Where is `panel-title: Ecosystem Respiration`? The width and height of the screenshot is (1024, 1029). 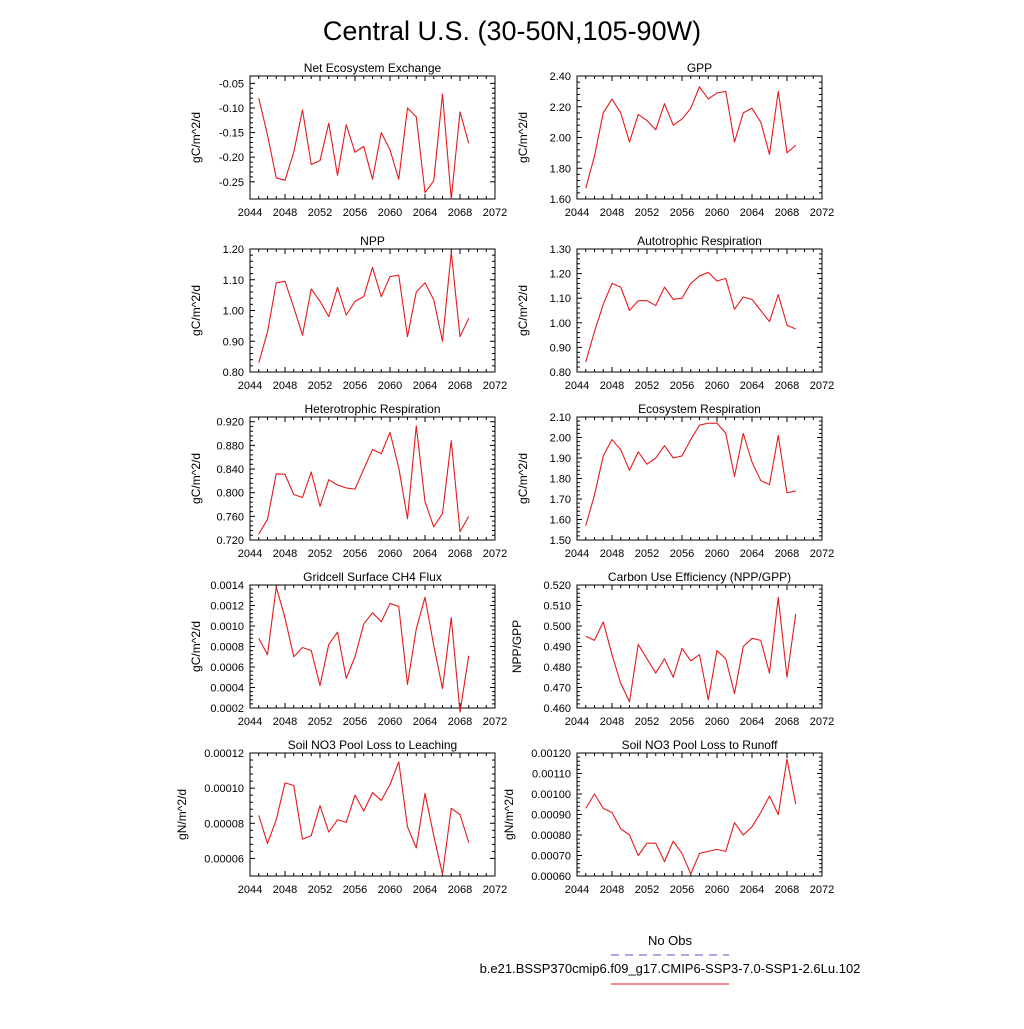
panel-title: Ecosystem Respiration is located at coordinates (699, 409).